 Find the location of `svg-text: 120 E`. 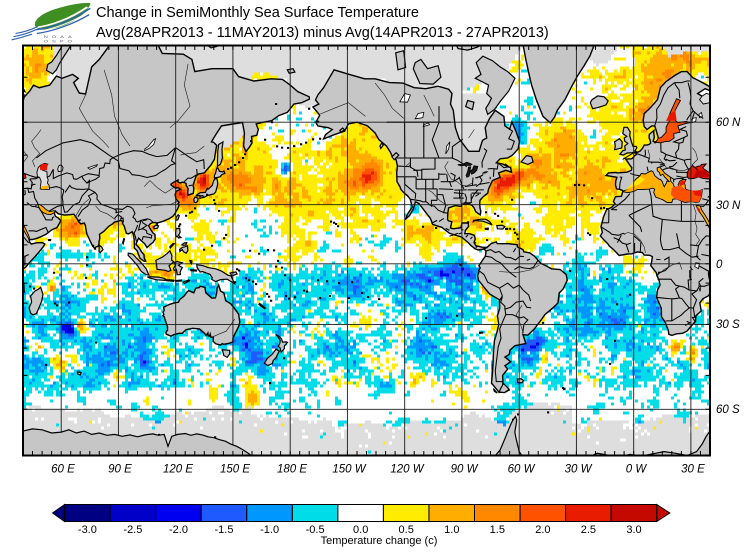

svg-text: 120 E is located at coordinates (178, 470).